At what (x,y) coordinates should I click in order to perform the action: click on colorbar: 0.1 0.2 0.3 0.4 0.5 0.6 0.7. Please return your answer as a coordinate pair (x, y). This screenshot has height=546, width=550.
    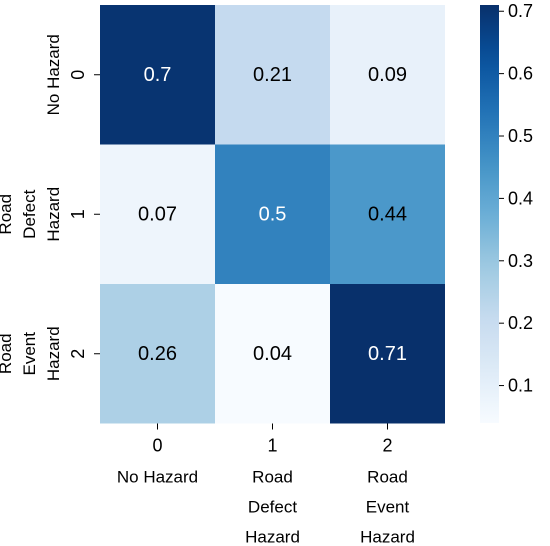
    Looking at the image, I should click on (506, 212).